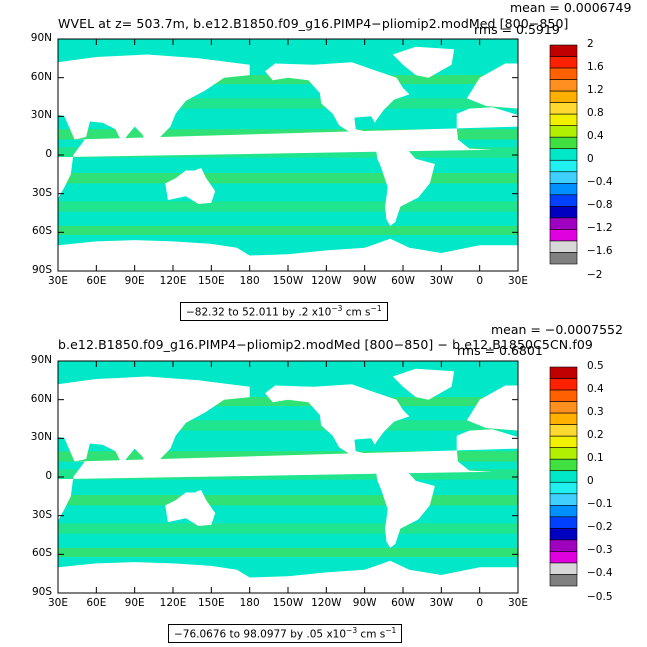  Describe the element at coordinates (595, 412) in the screenshot. I see `colorbar-label: 0.3` at that location.